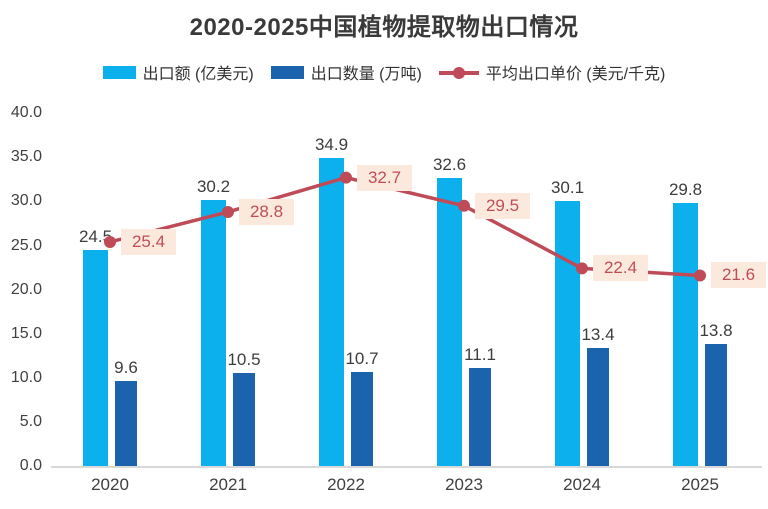  What do you see at coordinates (502, 205) in the screenshot?
I see `price-point-label: 29.5` at bounding box center [502, 205].